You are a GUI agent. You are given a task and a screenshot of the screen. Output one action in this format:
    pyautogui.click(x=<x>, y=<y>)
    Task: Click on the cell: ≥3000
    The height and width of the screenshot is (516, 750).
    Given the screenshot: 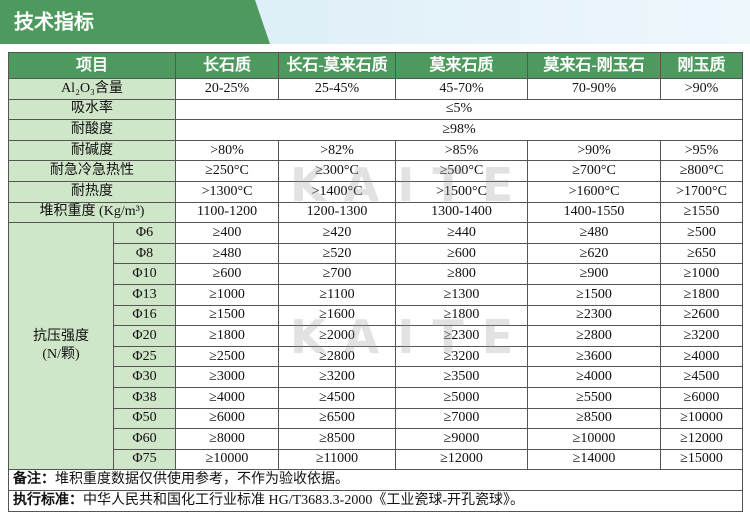 What is the action you would take?
    pyautogui.click(x=227, y=377)
    